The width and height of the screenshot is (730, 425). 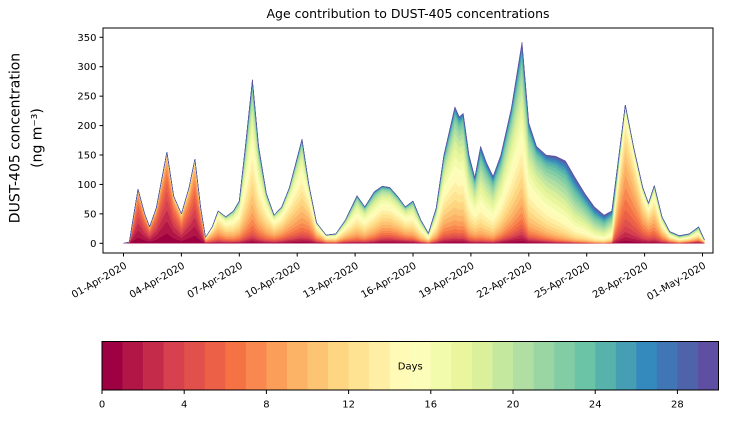 I want to click on colorbar: 0 4 8 12 16 20 24 28 Days, so click(x=409, y=376).